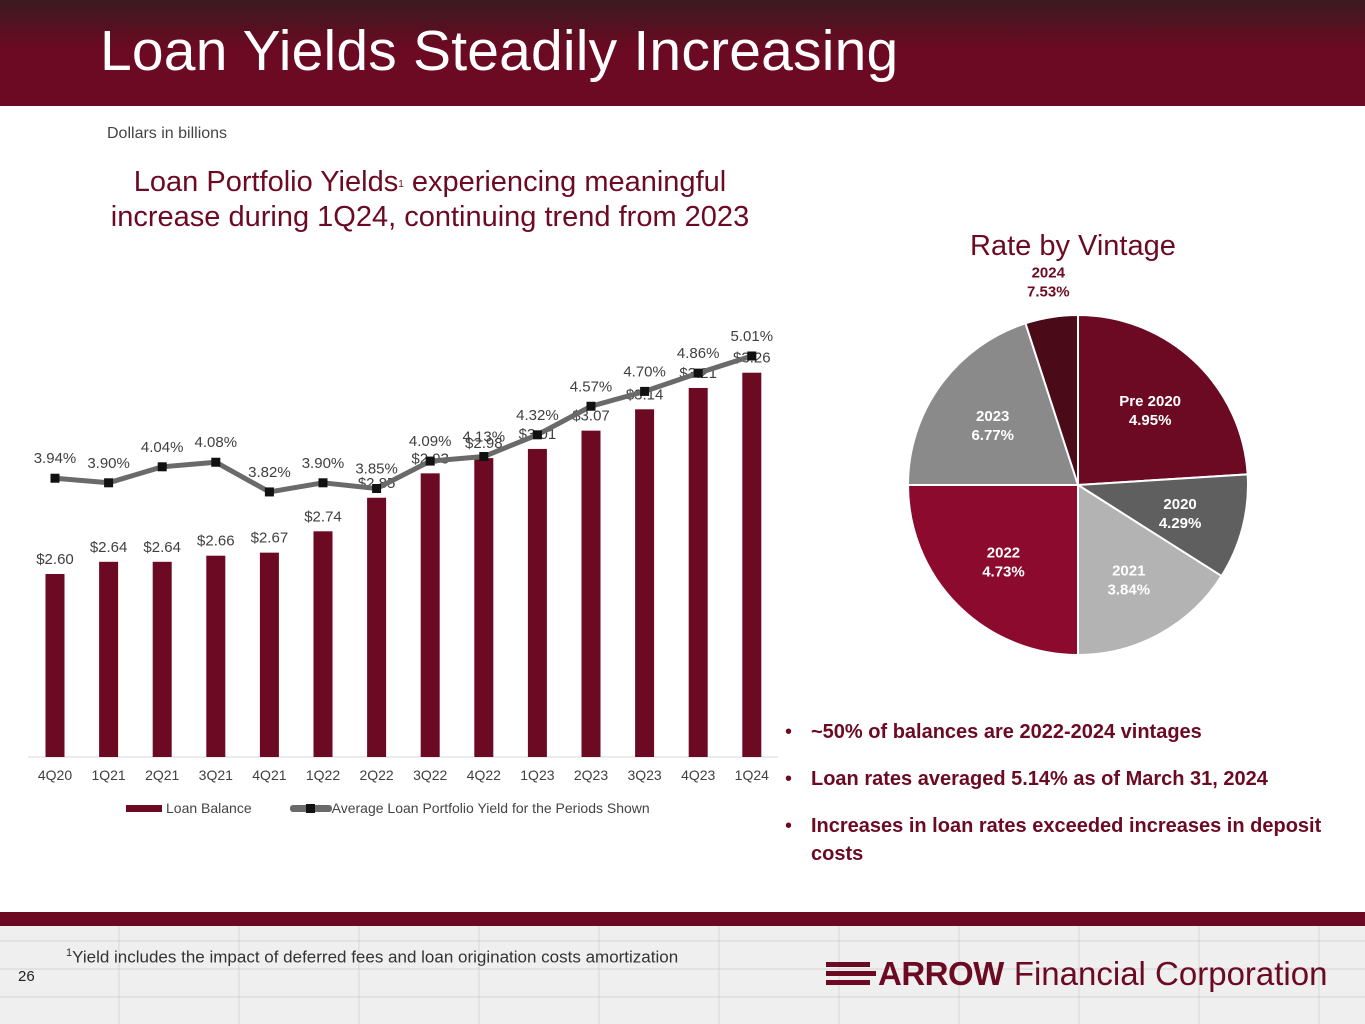  I want to click on pie-title: Rate by Vintage, so click(1073, 246).